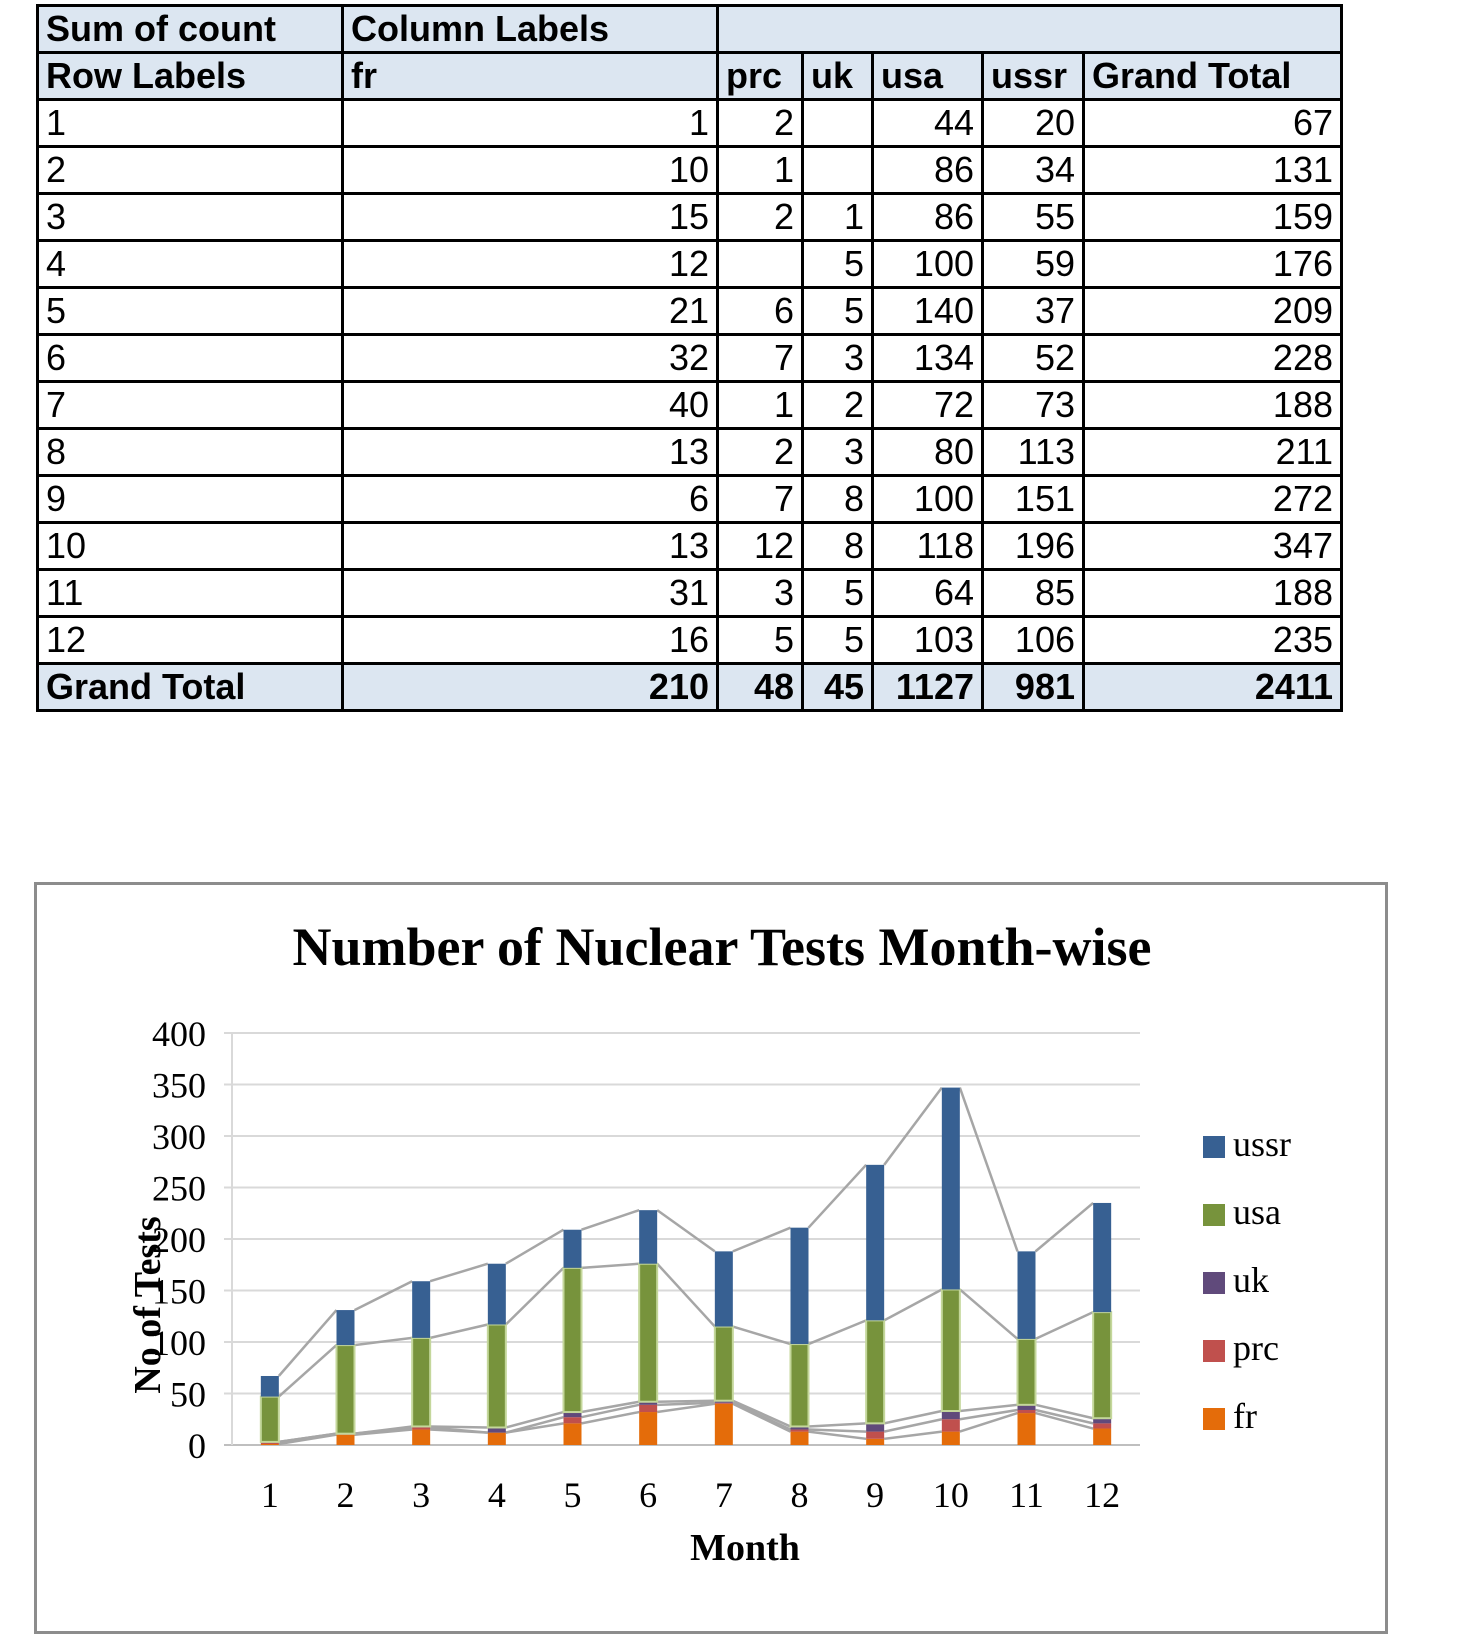 The image size is (1464, 1635). Describe the element at coordinates (689, 687) in the screenshot. I see `pivot-grand-total-row: Grand Total 210 48 45 1127 981 2411` at that location.